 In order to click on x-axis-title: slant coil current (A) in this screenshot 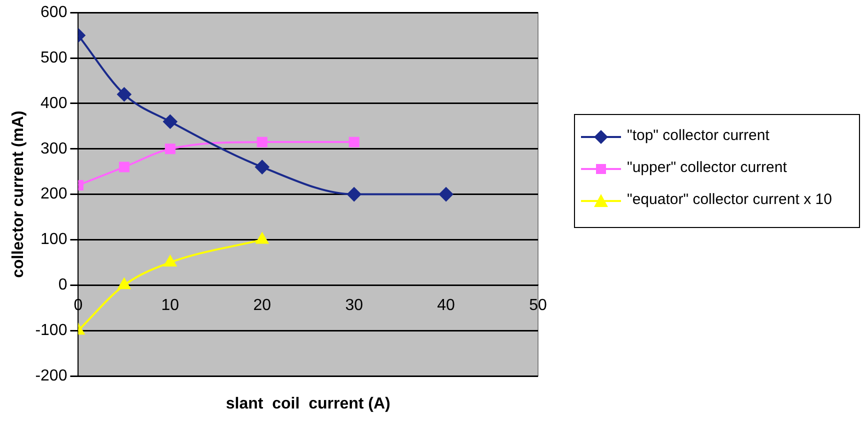, I will do `click(308, 403)`.